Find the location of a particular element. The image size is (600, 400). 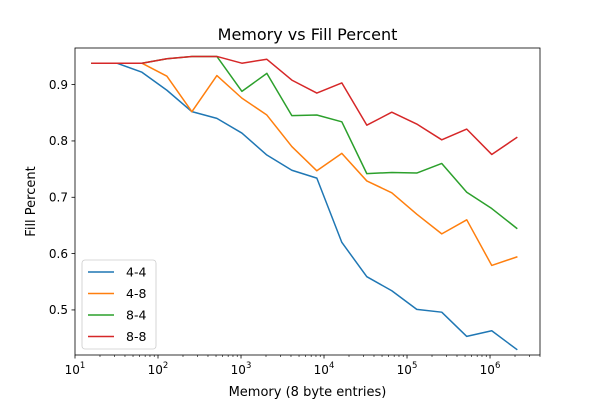

y-axis: 0.5 0.6 0.7 0.8 0.9 is located at coordinates (62, 197).